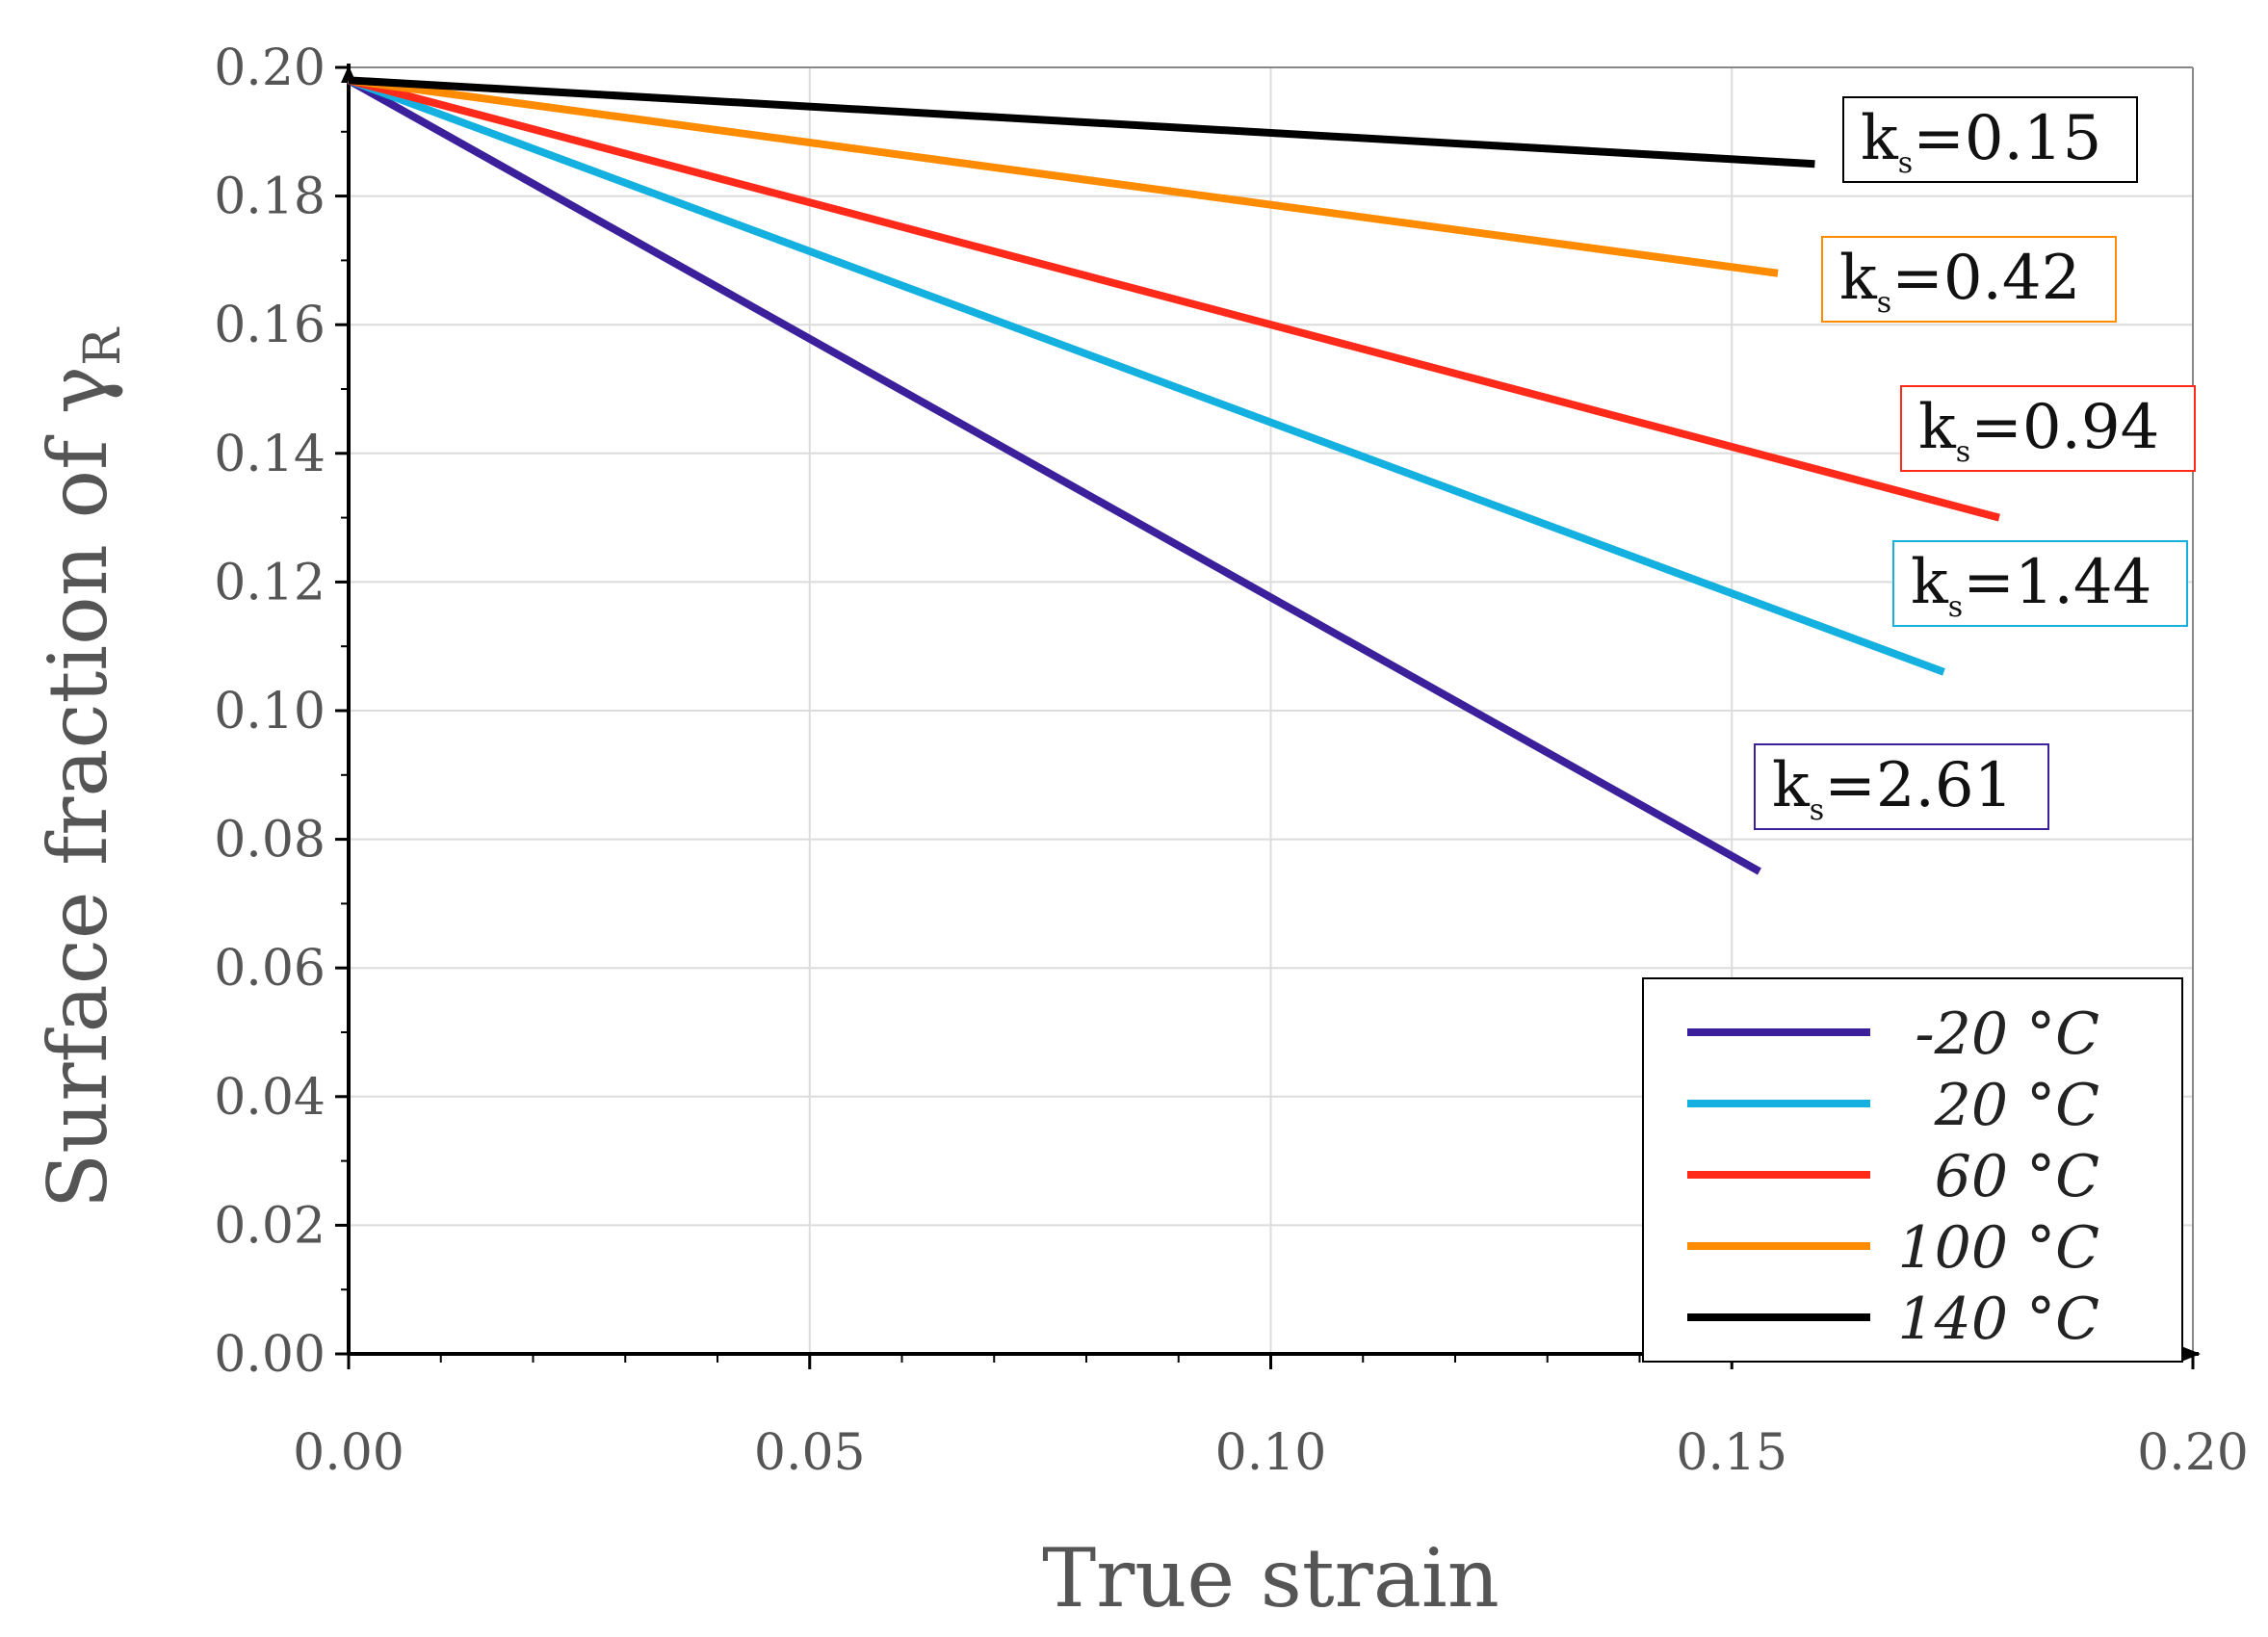 The image size is (2268, 1637). Describe the element at coordinates (78, 787) in the screenshot. I see `y-axis-title-main: Surface fraction of γ` at that location.